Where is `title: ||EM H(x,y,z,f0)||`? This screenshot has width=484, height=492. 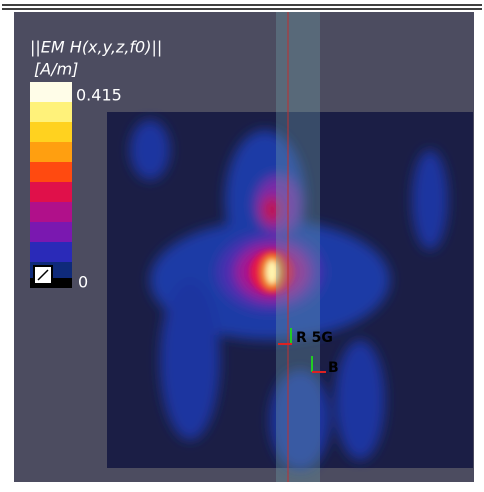
title: ||EM H(x,y,z,f0)|| is located at coordinates (96, 47).